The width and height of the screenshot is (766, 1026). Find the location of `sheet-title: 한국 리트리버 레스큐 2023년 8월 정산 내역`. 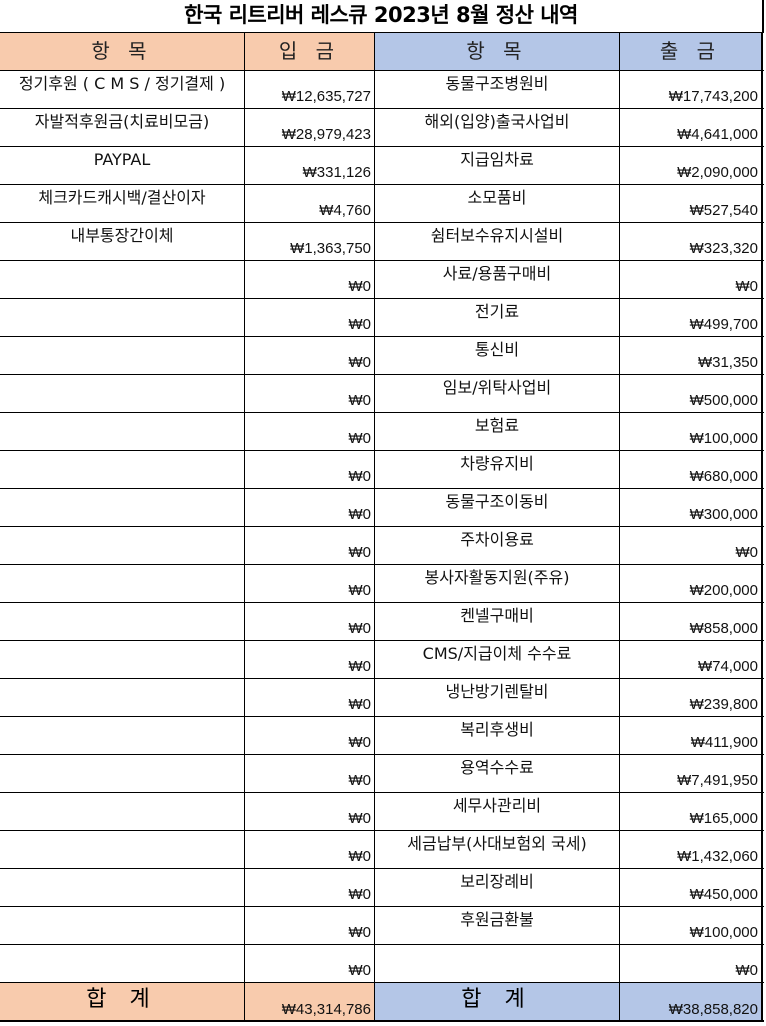

sheet-title: 한국 리트리버 레스큐 2023년 8월 정산 내역 is located at coordinates (382, 16).